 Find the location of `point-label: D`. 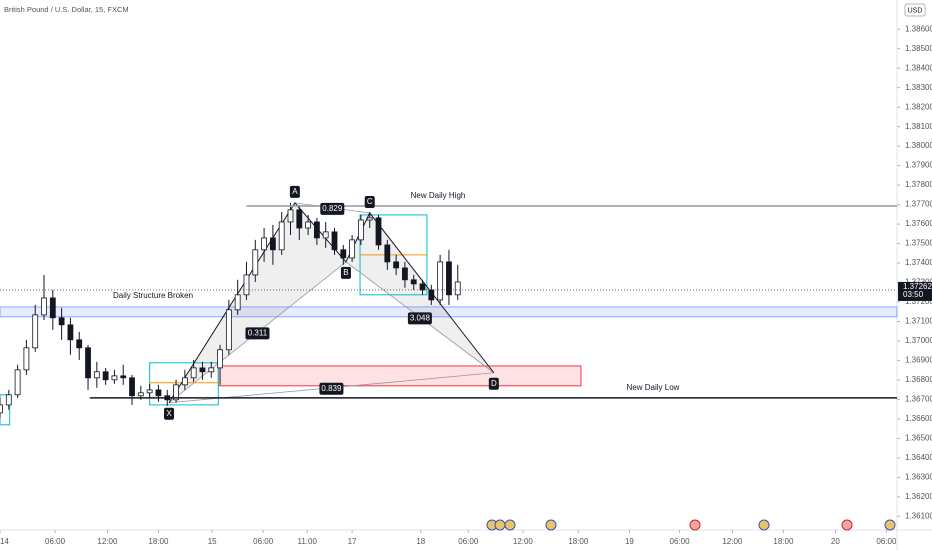

point-label: D is located at coordinates (494, 383).